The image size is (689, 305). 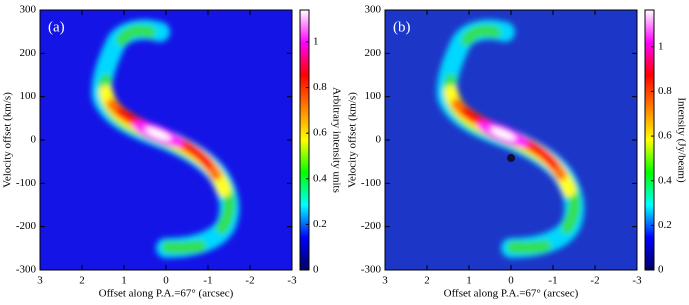 What do you see at coordinates (511, 139) in the screenshot?
I see `emission-map` at bounding box center [511, 139].